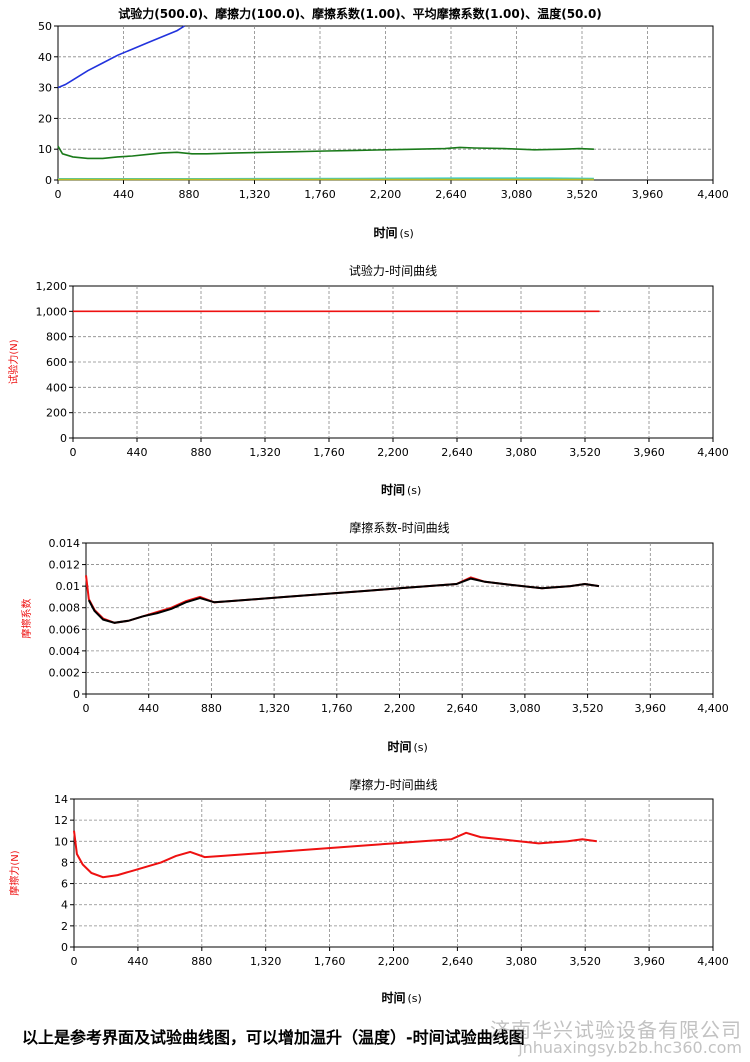  What do you see at coordinates (65, 608) in the screenshot?
I see `y-tick-label: 0.008` at bounding box center [65, 608].